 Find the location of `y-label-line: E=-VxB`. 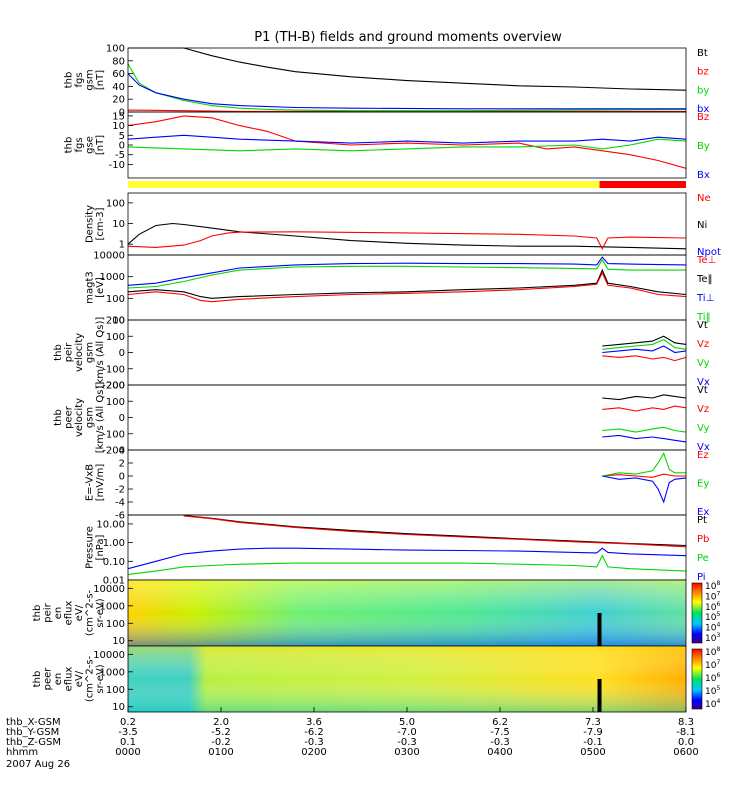

y-label-line: E=-VxB is located at coordinates (90, 482).